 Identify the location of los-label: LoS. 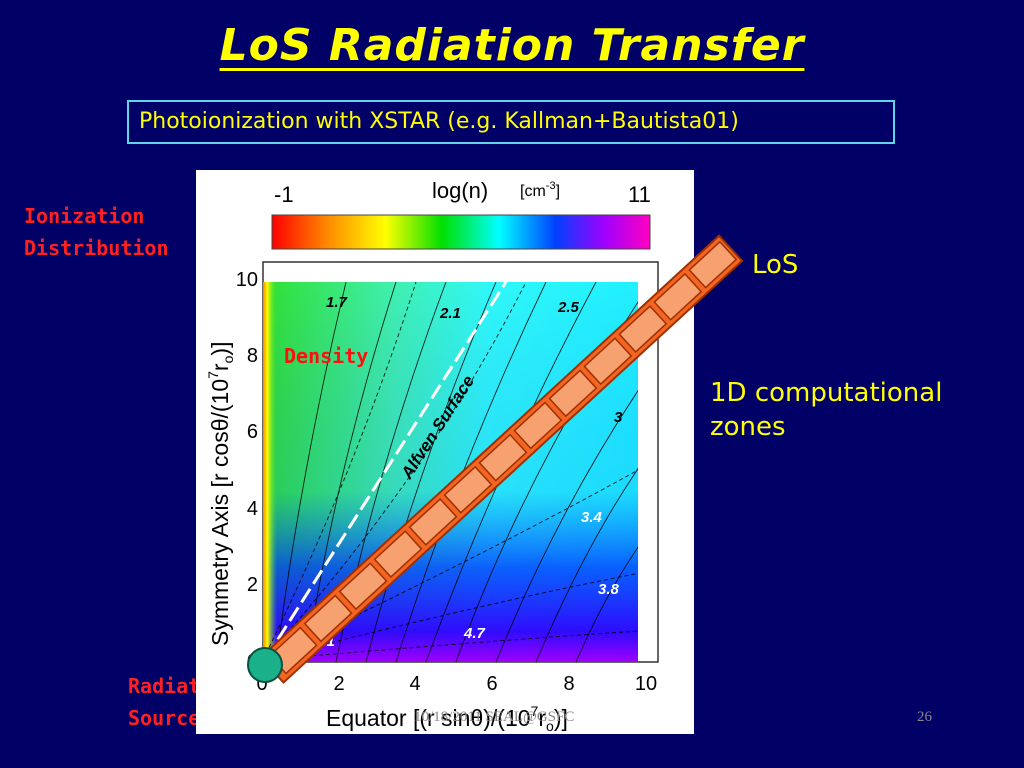
(775, 265).